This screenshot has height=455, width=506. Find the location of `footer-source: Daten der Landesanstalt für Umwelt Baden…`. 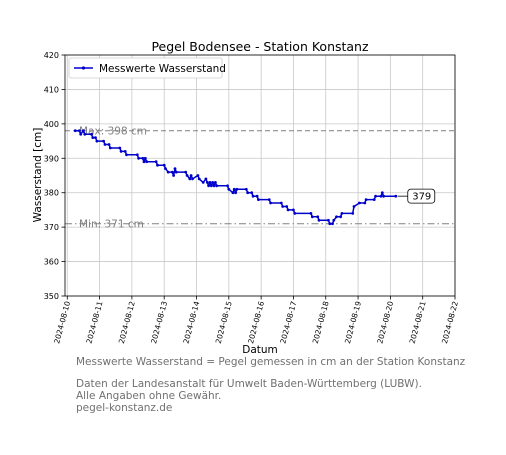

footer-source: Daten der Landesanstalt für Umwelt Baden… is located at coordinates (249, 384).